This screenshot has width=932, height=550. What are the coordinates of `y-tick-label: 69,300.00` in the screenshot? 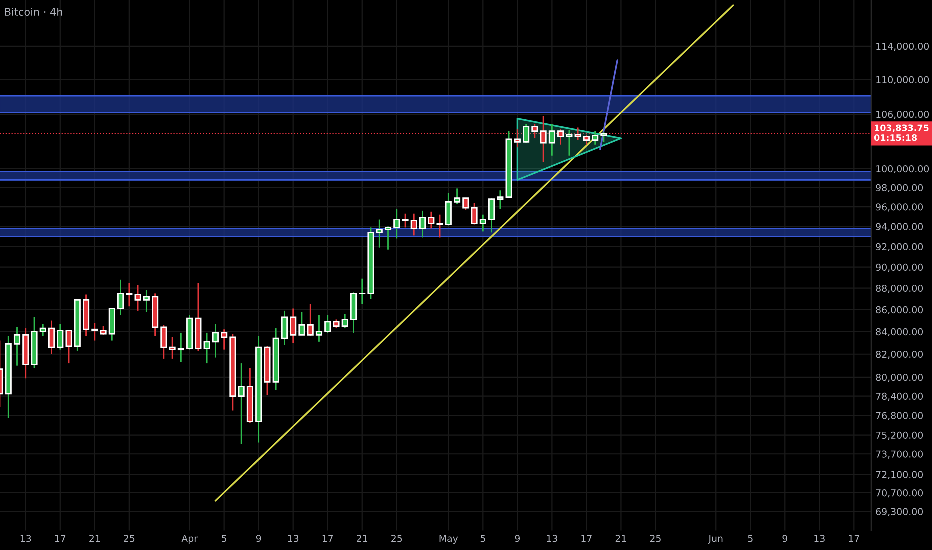 It's located at (900, 512).